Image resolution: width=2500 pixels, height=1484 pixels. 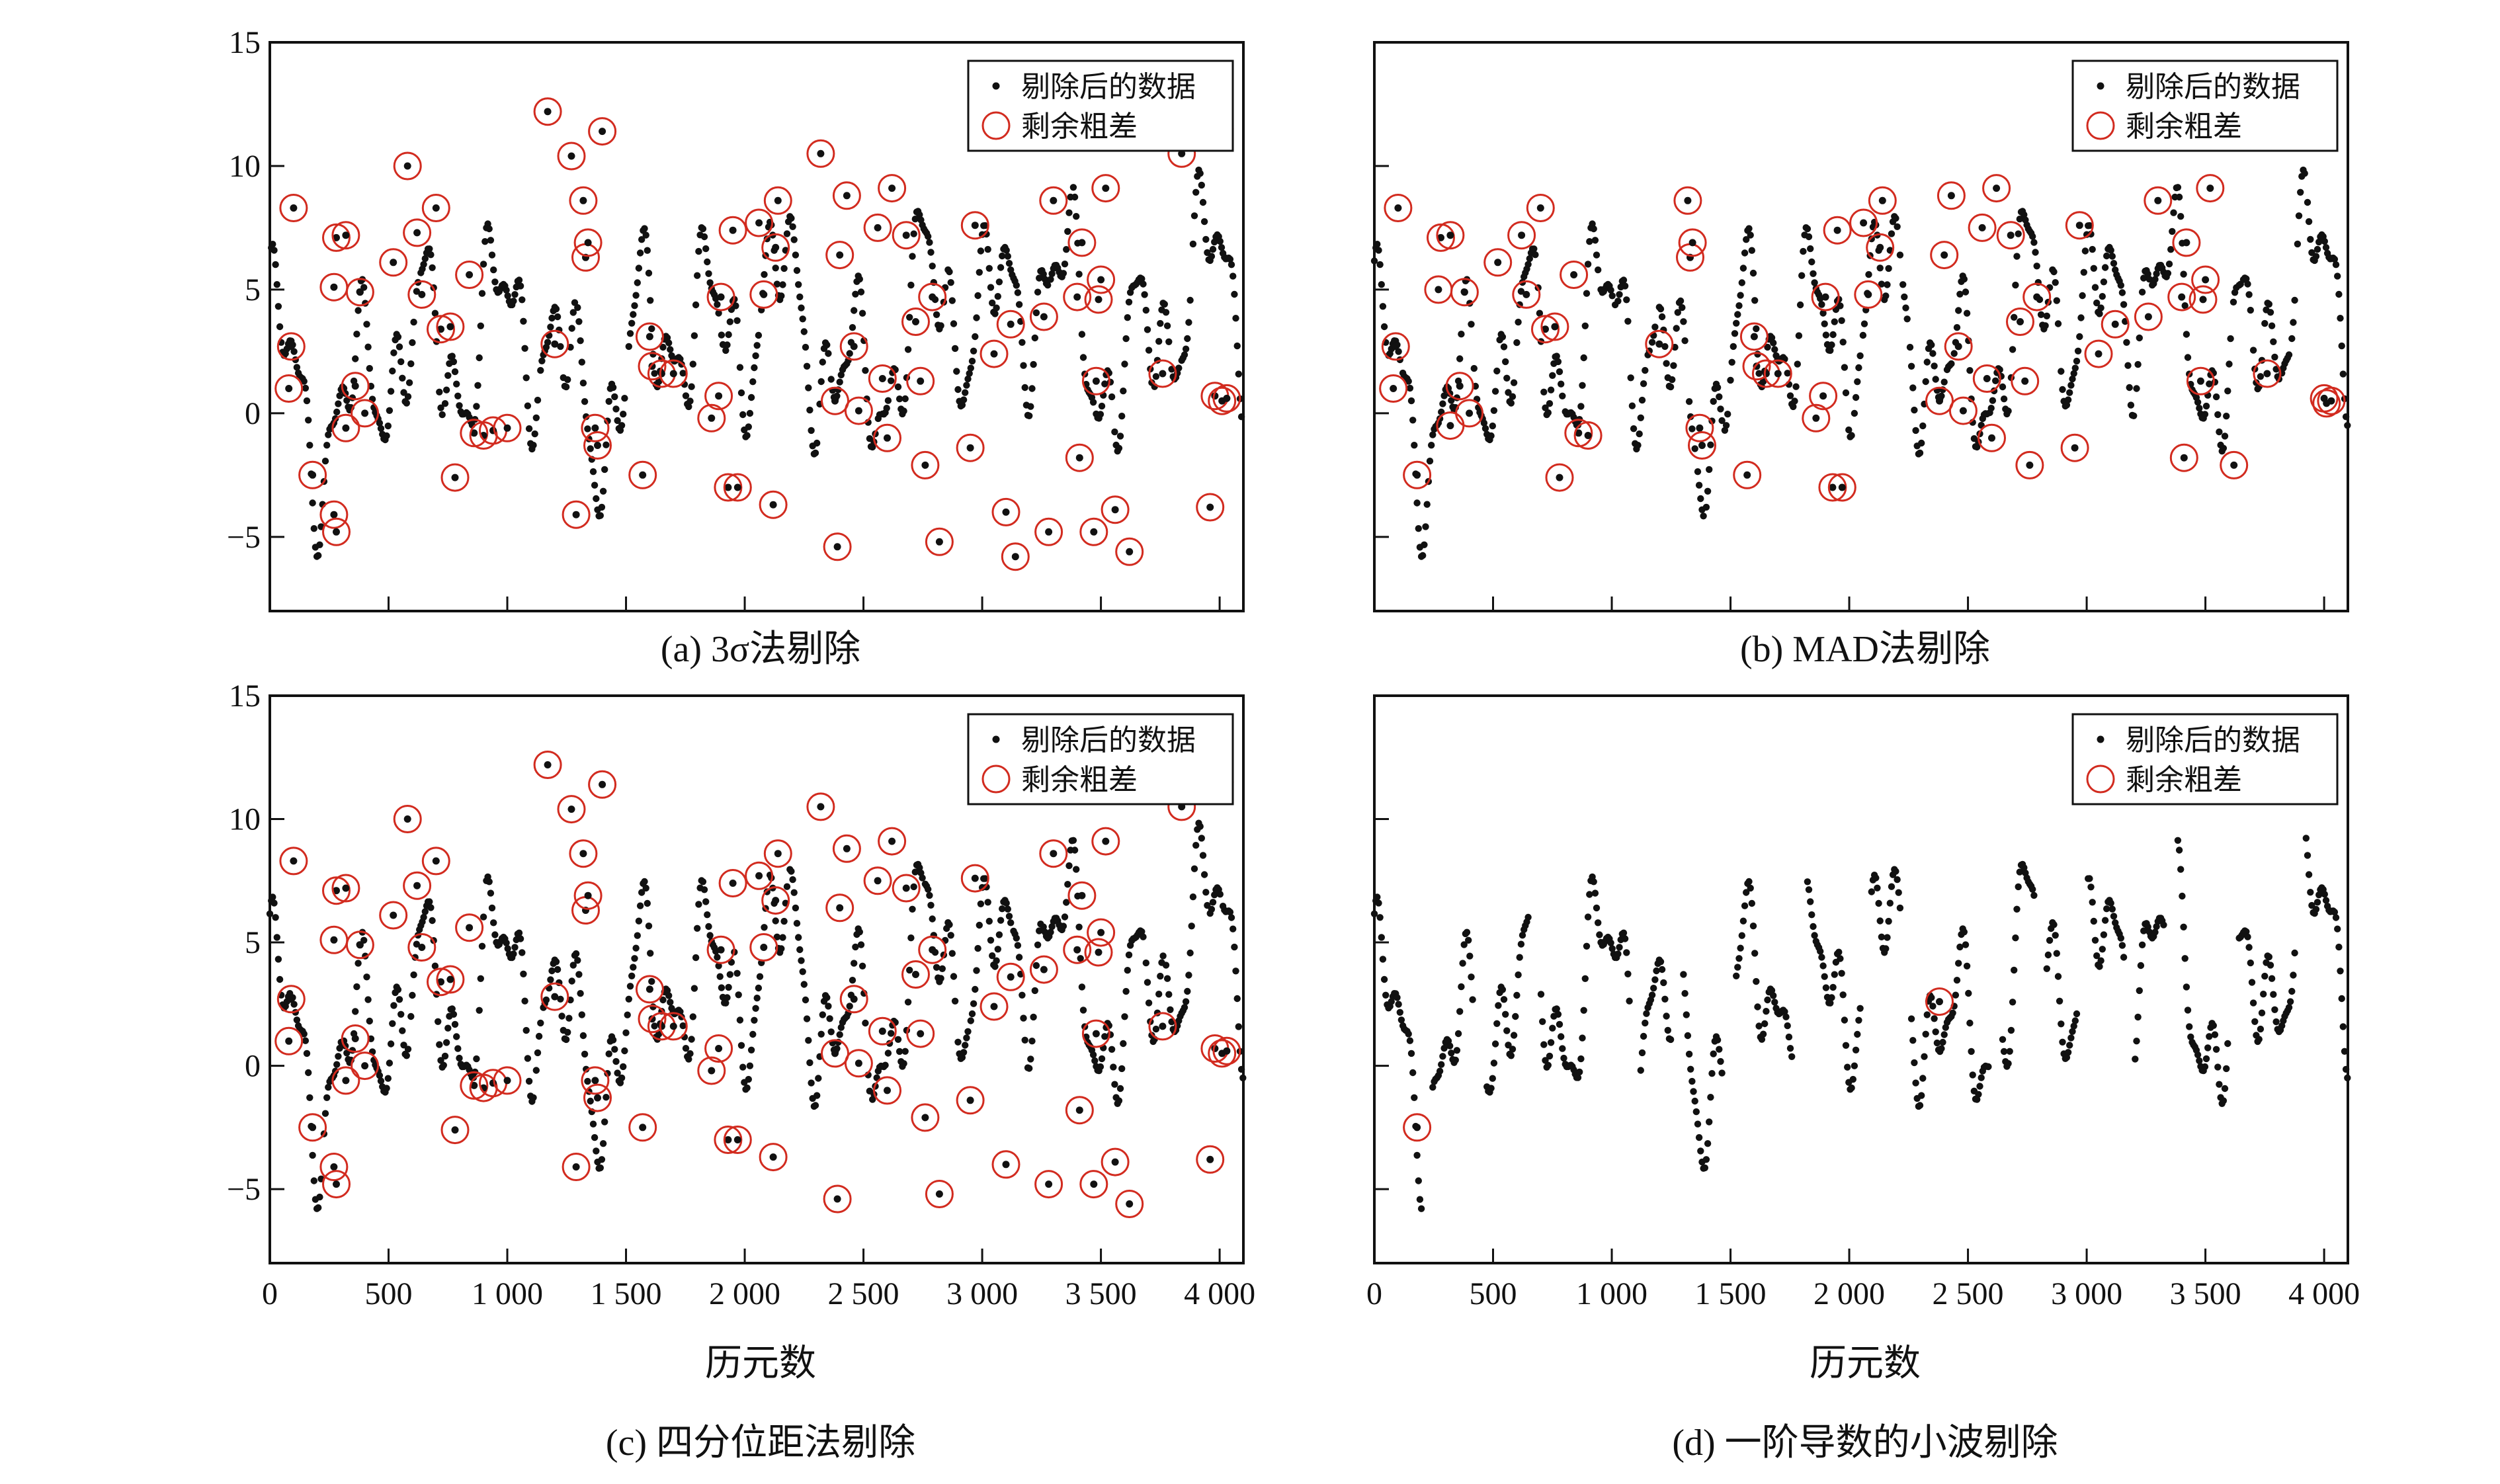 I want to click on x-tick-label: 1 000, so click(x=1612, y=1294).